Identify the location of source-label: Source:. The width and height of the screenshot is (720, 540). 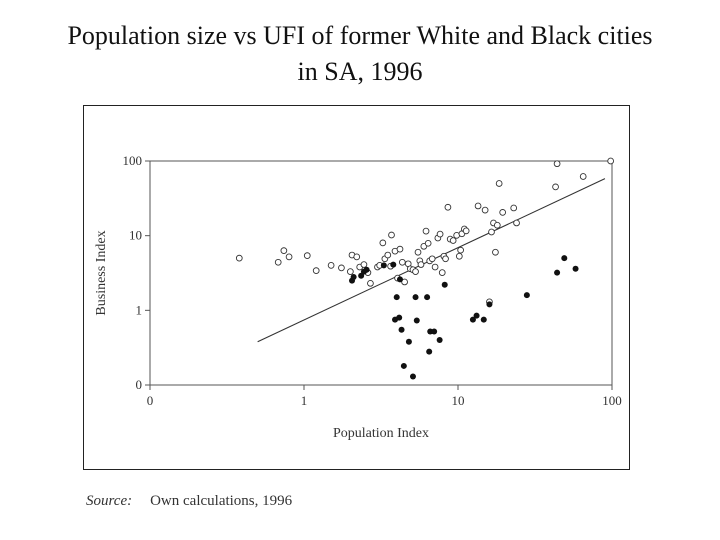
(109, 501).